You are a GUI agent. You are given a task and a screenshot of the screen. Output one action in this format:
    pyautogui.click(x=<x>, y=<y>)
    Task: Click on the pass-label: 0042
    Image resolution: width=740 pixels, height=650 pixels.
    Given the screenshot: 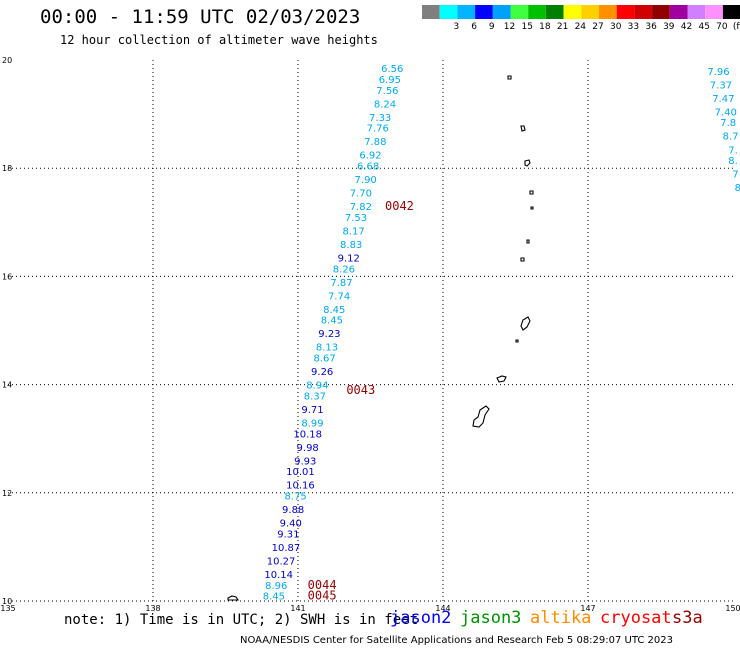 What is the action you would take?
    pyautogui.click(x=399, y=206)
    